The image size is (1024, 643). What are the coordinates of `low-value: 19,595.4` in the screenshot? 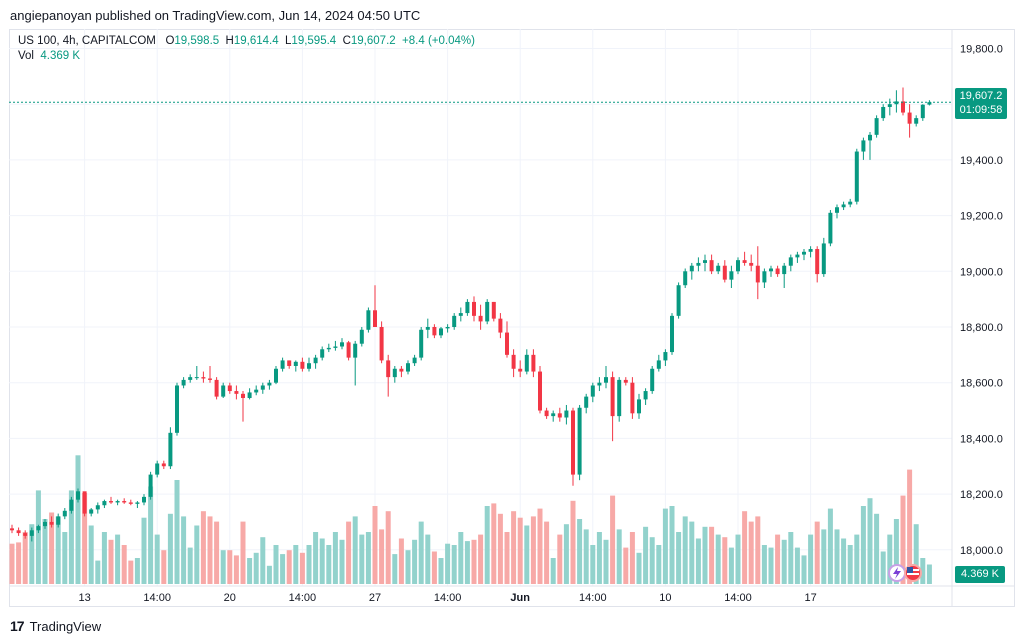 It's located at (314, 41).